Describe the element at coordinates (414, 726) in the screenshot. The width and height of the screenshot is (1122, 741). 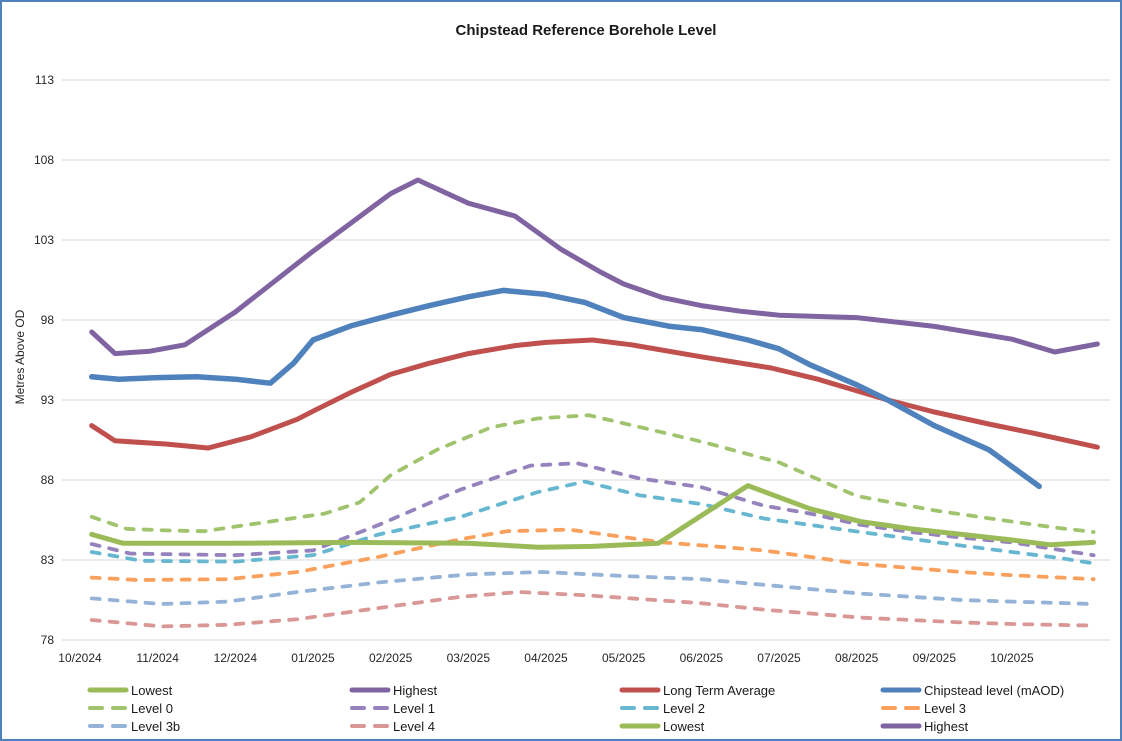
I see `legend-label: Level 4` at that location.